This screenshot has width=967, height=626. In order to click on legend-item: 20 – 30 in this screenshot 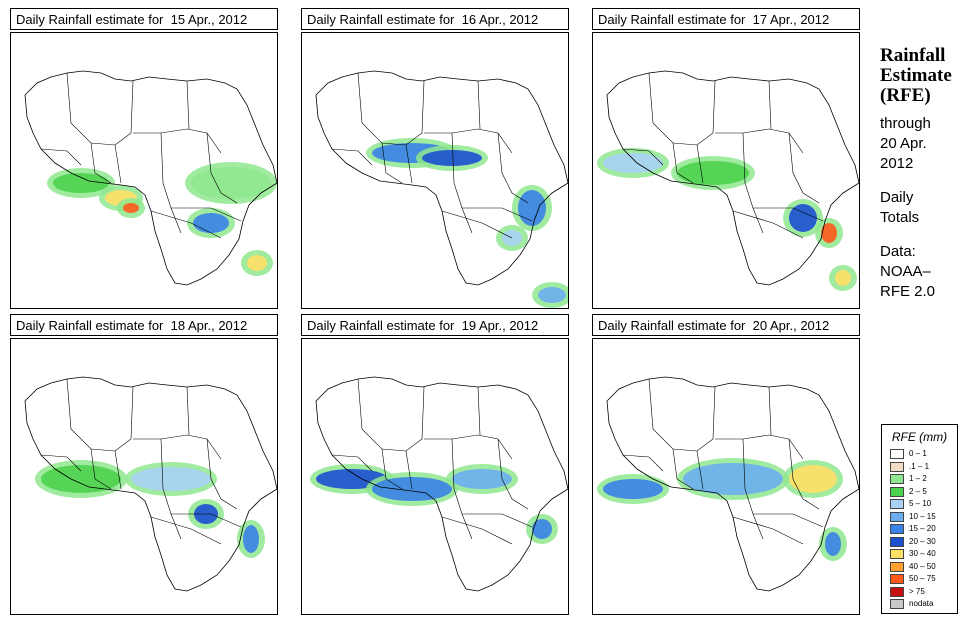, I will do `click(922, 542)`.